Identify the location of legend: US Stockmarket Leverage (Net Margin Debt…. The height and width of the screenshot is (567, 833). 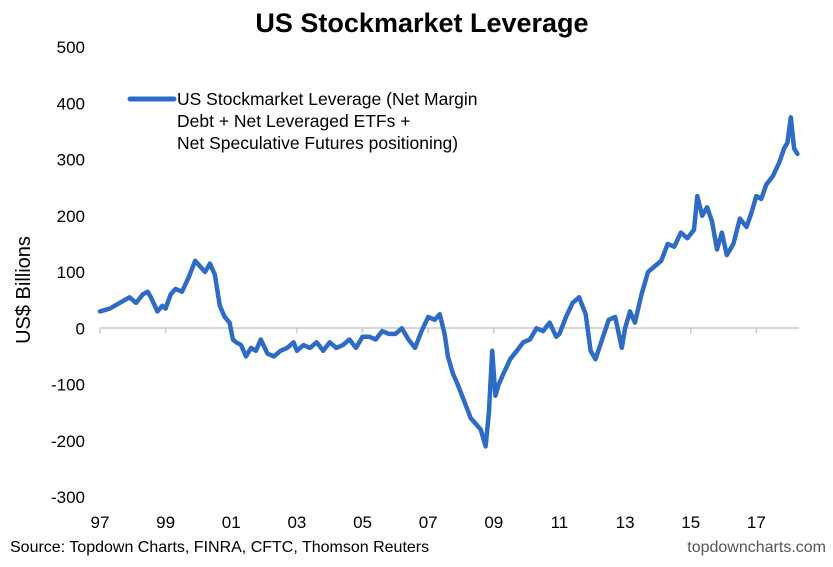
(304, 121).